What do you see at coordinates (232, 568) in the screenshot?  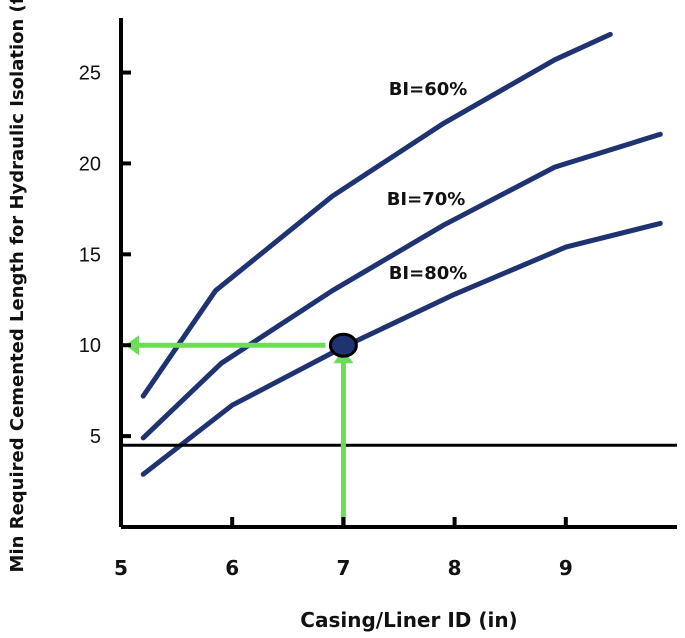 I see `x-tick-label-2: 6` at bounding box center [232, 568].